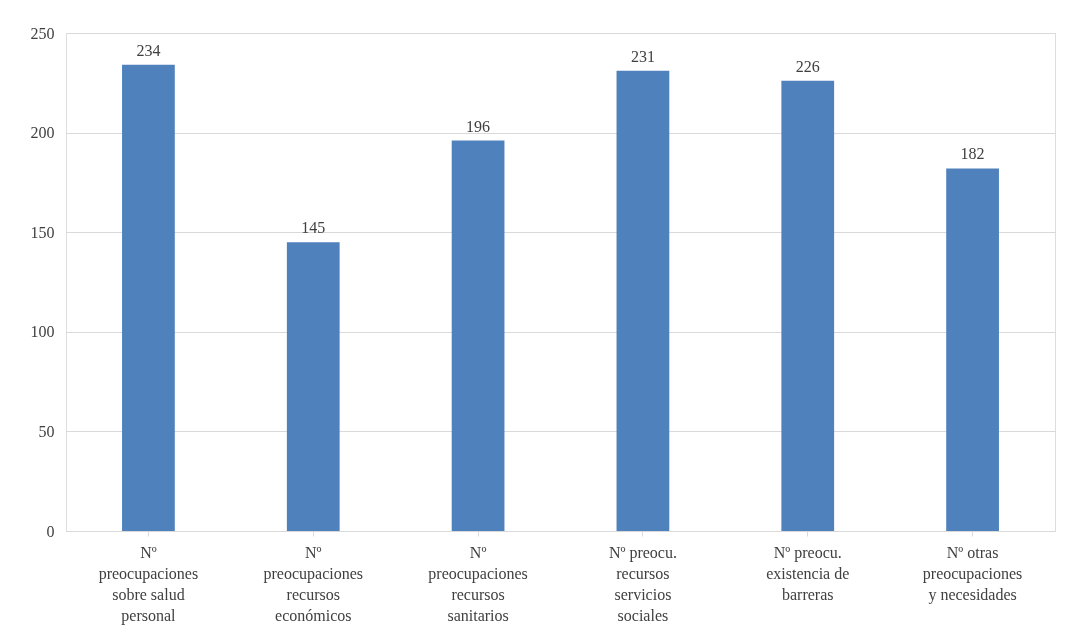  I want to click on x-tick-label: Nº preocu. recursos servicios sociales, so click(642, 583).